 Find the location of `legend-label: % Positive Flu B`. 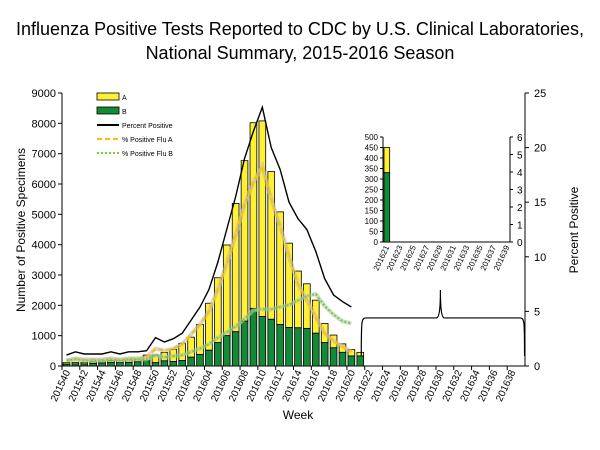

legend-label: % Positive Flu B is located at coordinates (147, 154).